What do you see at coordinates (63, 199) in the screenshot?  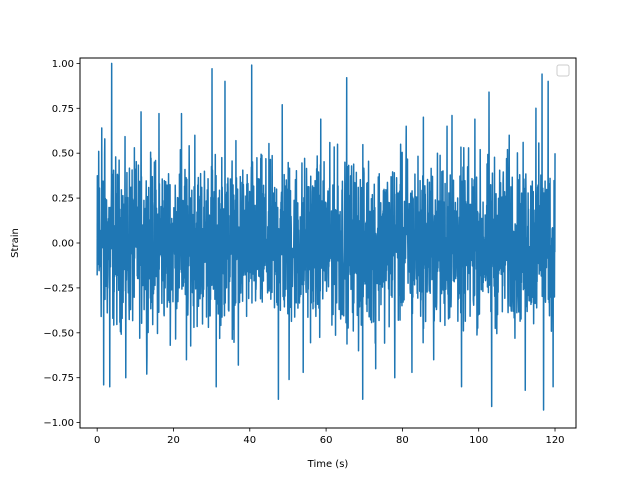 I see `y-tick-label: 0.25` at bounding box center [63, 199].